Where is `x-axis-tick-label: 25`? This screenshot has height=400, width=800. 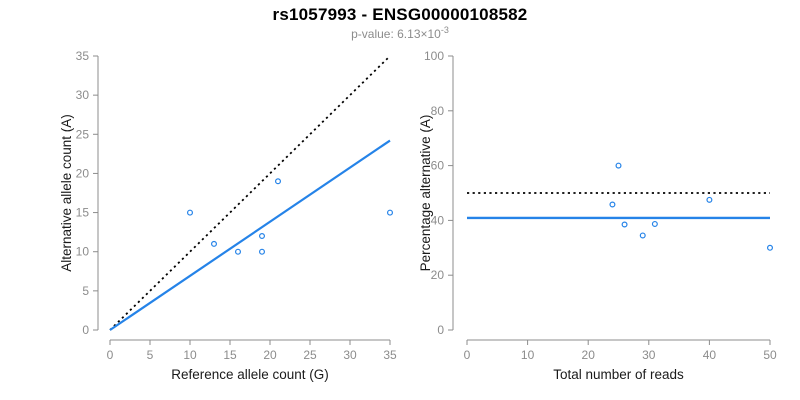
x-axis-tick-label: 25 is located at coordinates (310, 355).